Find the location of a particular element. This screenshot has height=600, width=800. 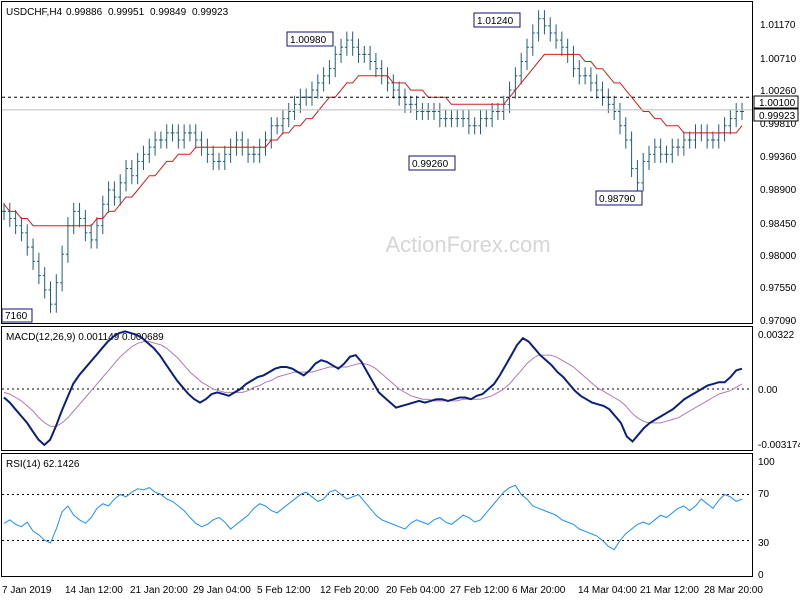

current-price-label: 0.99923 is located at coordinates (777, 116).